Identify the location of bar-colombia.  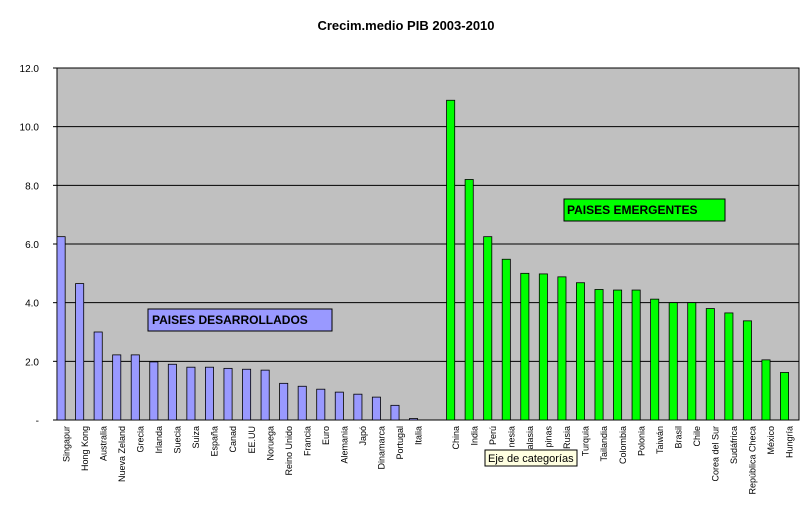
(618, 355).